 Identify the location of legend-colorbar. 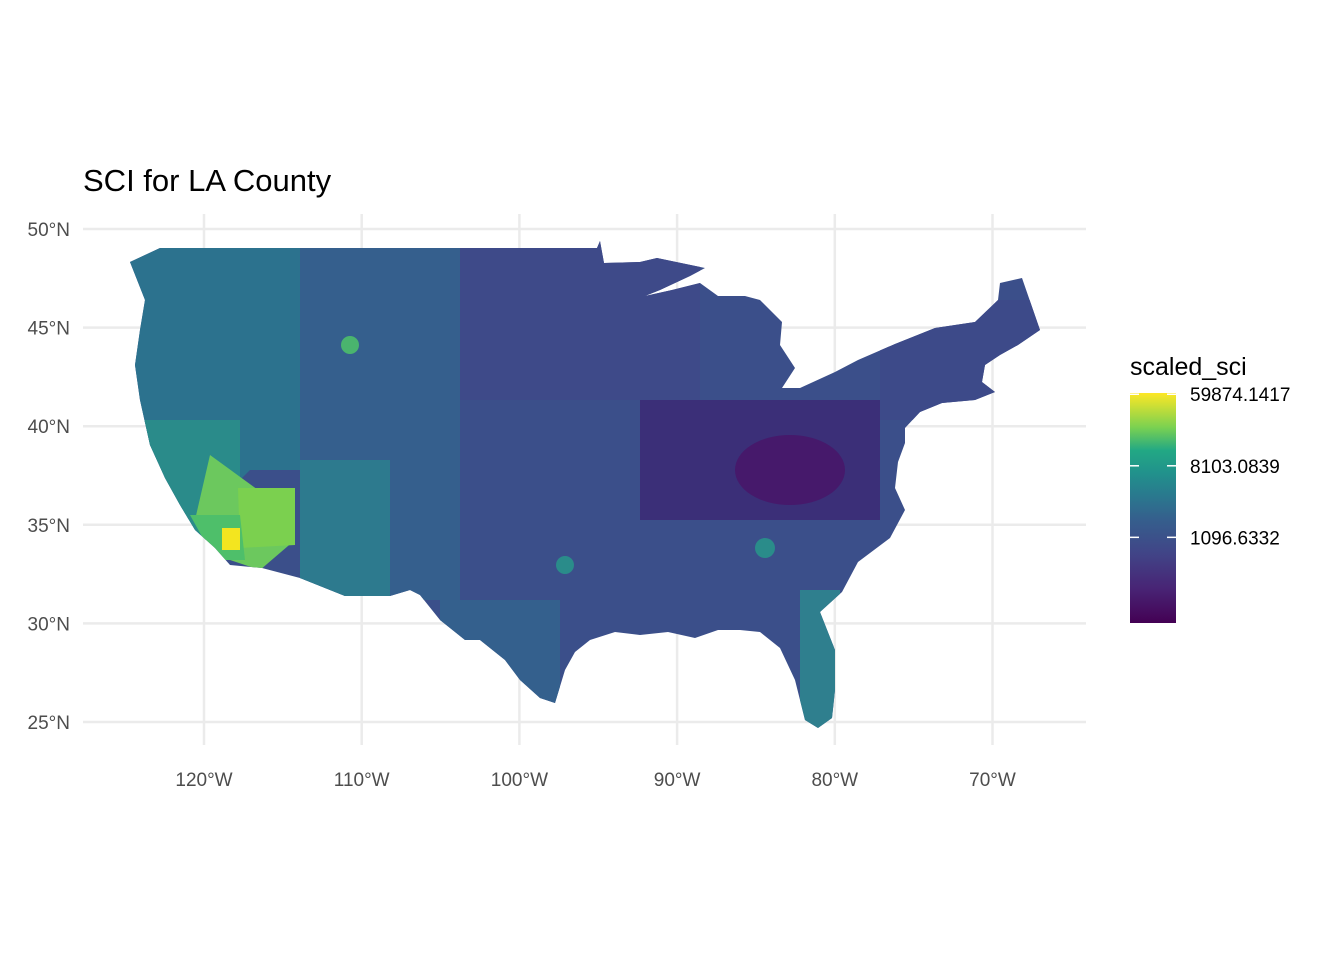
(1153, 508).